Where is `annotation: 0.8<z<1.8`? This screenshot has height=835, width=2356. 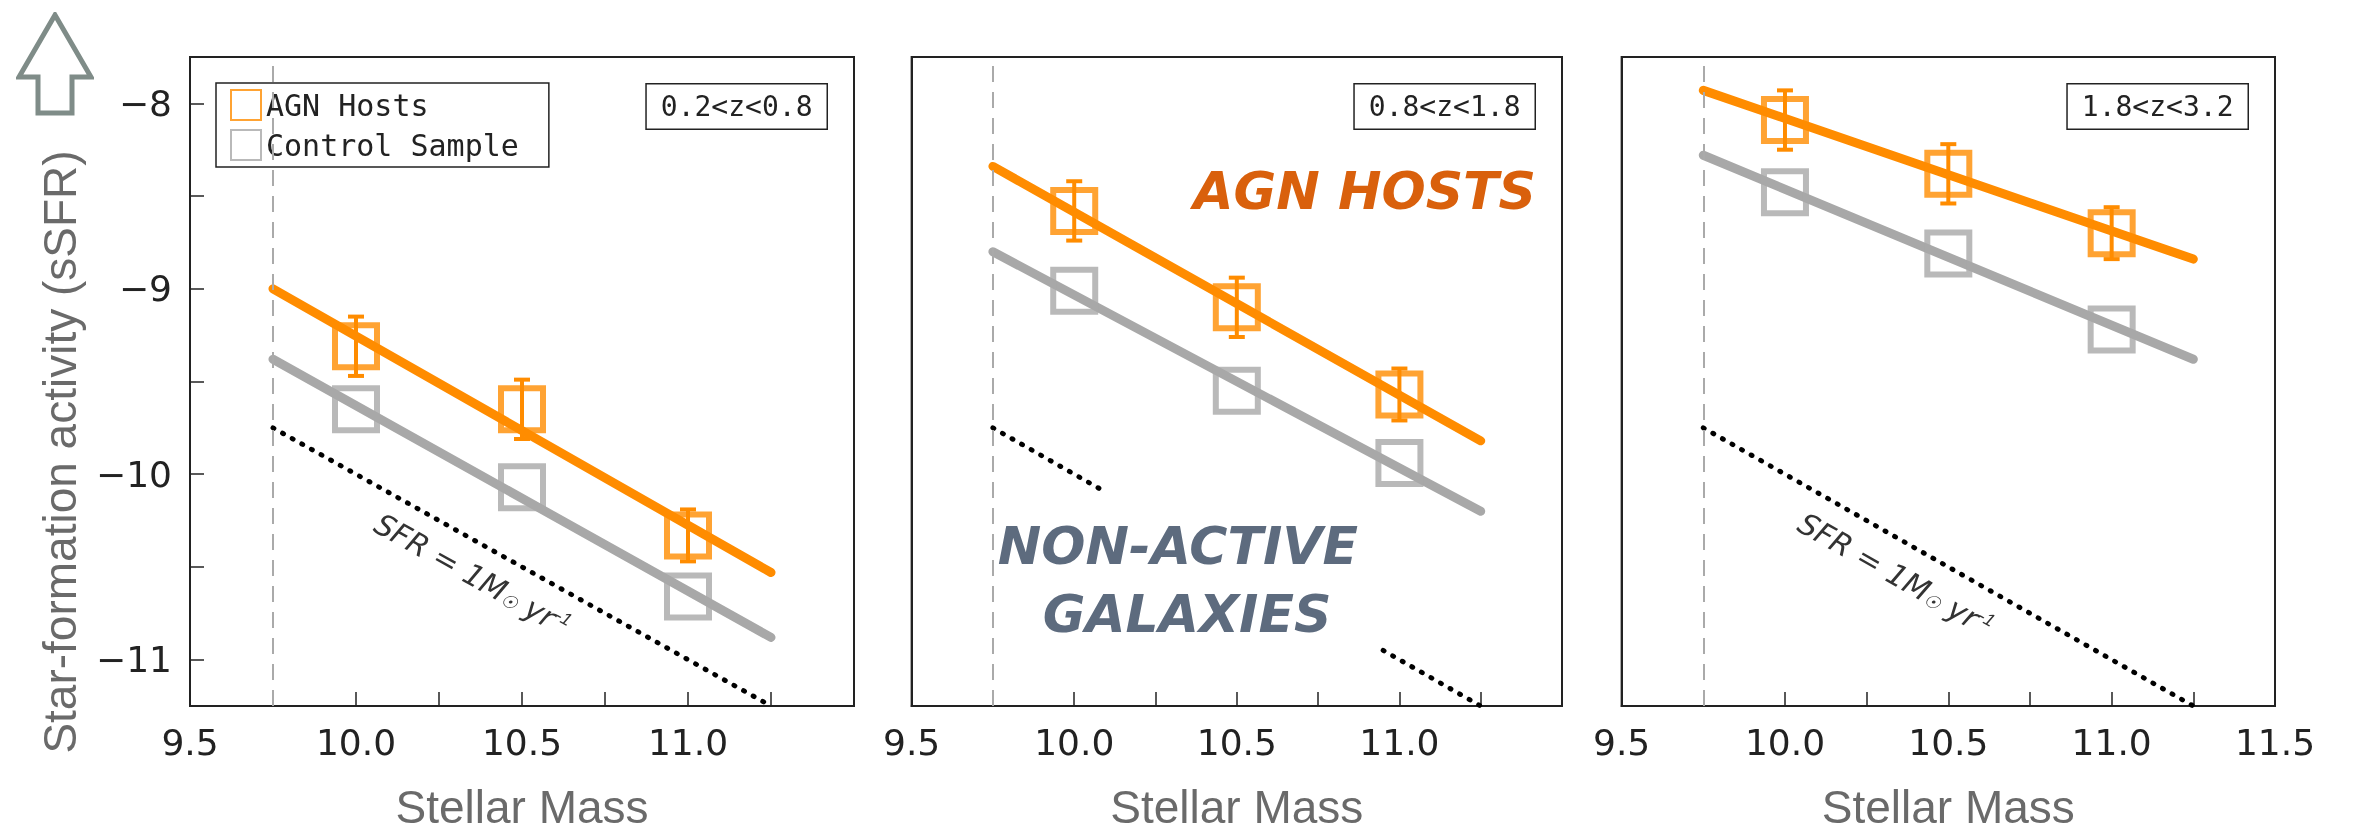 annotation: 0.8<z<1.8 is located at coordinates (1444, 106).